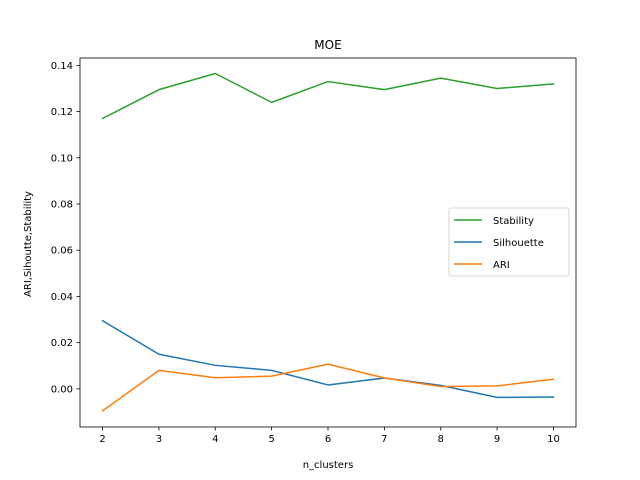 The width and height of the screenshot is (640, 480). What do you see at coordinates (553, 439) in the screenshot?
I see `x-tick-label: 10` at bounding box center [553, 439].